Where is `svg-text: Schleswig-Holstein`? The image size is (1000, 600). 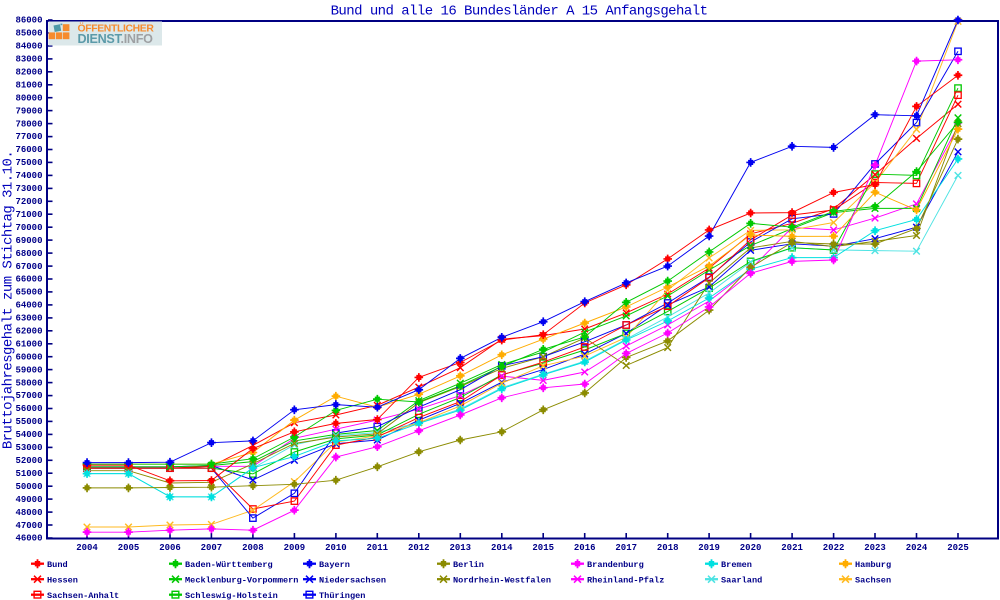 svg-text: Schleswig-Holstein is located at coordinates (231, 595).